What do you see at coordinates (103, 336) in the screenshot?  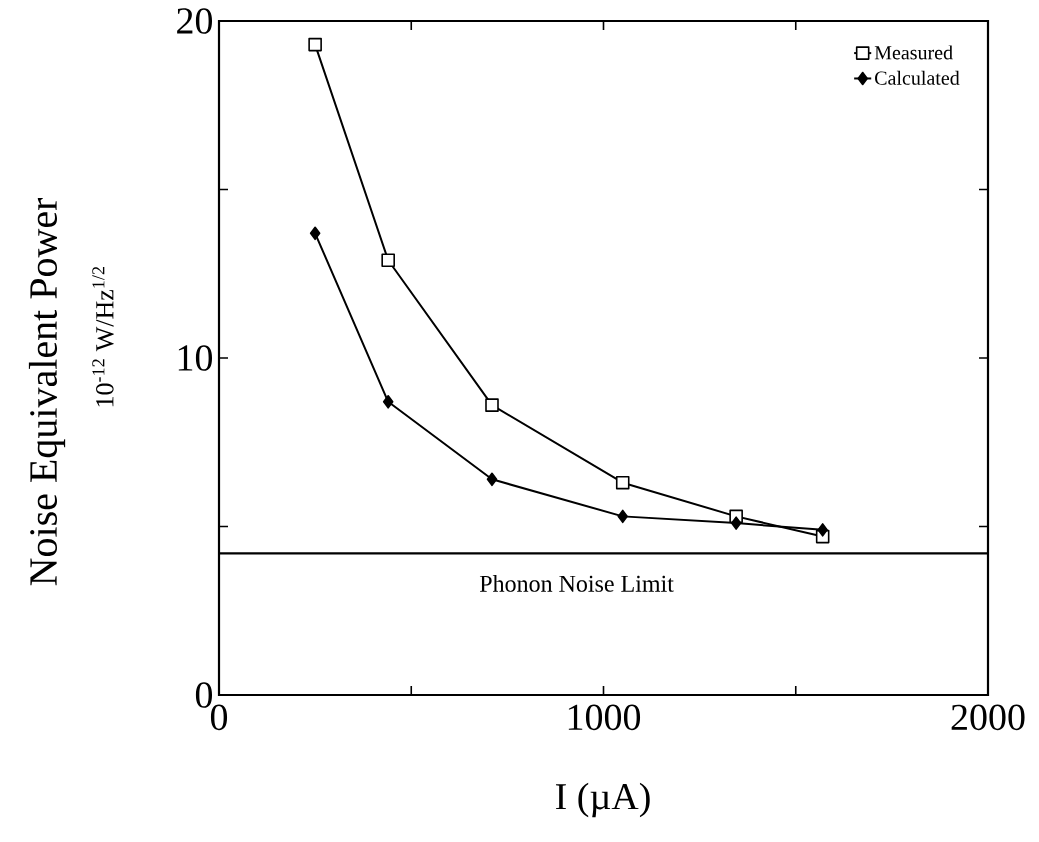 I see `text: 10$^{-12}$ W/Hz$^{1/2}$` at bounding box center [103, 336].